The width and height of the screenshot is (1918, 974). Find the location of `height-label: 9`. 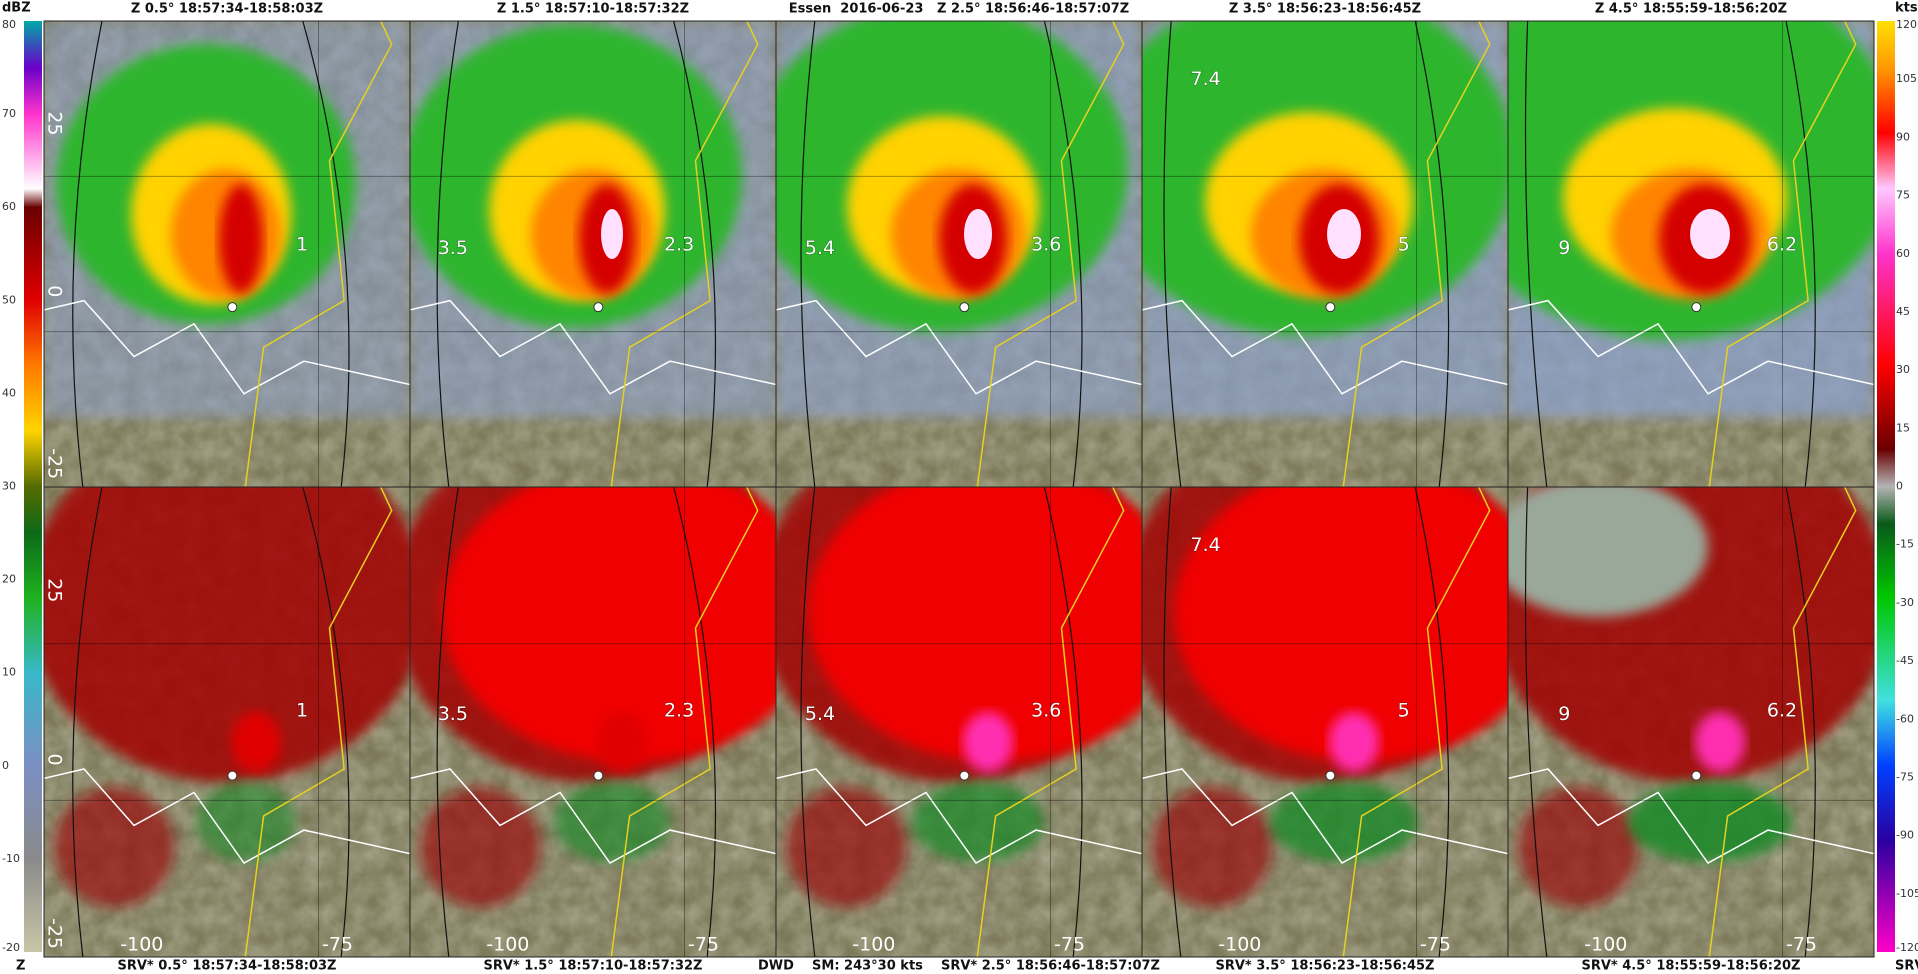

height-label: 9 is located at coordinates (1564, 248).